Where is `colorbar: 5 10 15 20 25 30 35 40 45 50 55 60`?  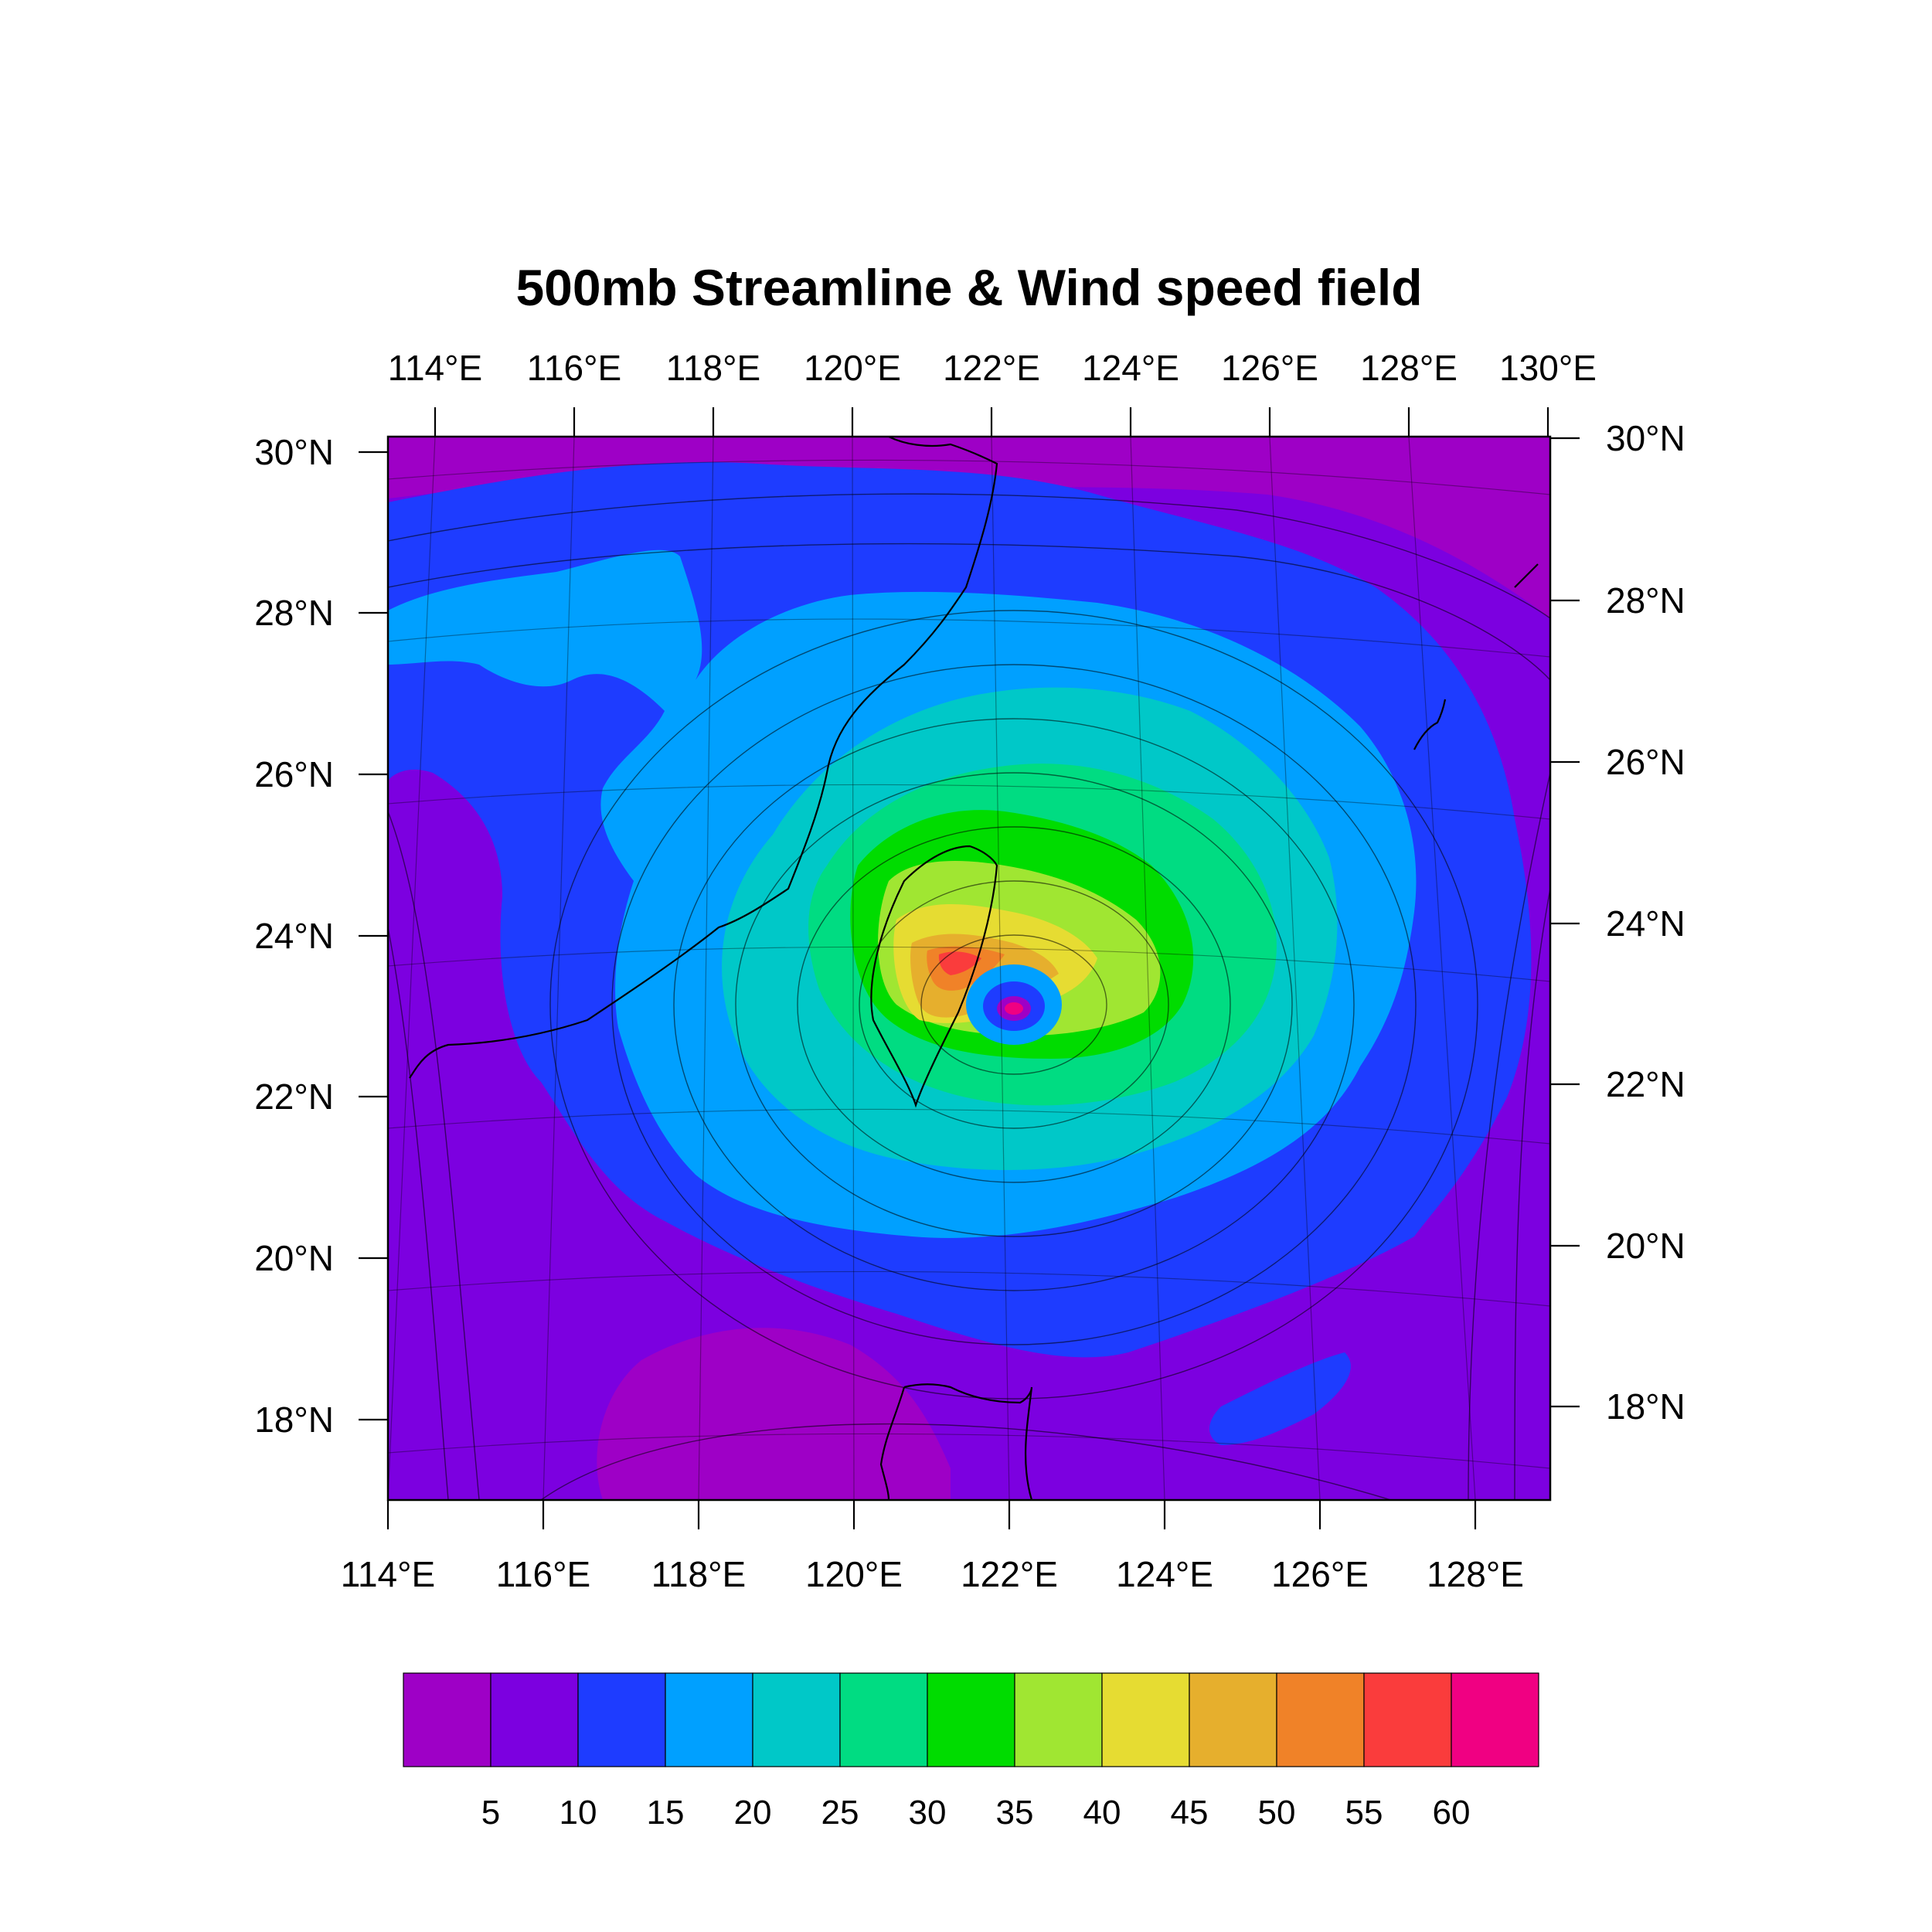 colorbar: 5 10 15 20 25 30 35 40 45 50 55 60 is located at coordinates (971, 1752).